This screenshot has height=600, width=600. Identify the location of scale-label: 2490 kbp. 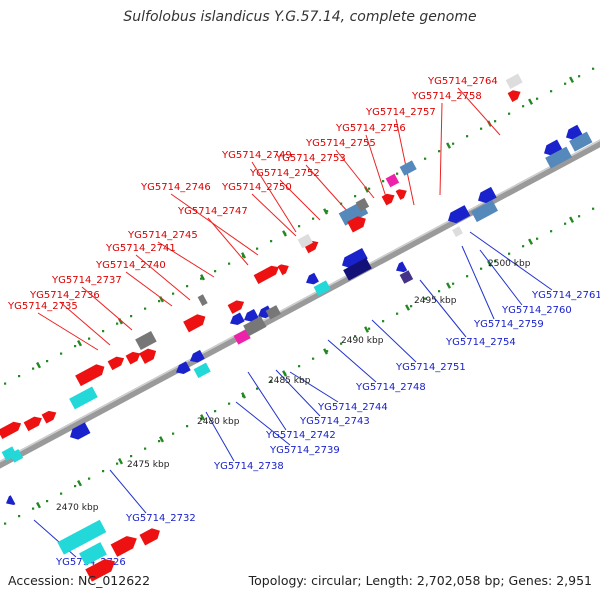
(362, 341).